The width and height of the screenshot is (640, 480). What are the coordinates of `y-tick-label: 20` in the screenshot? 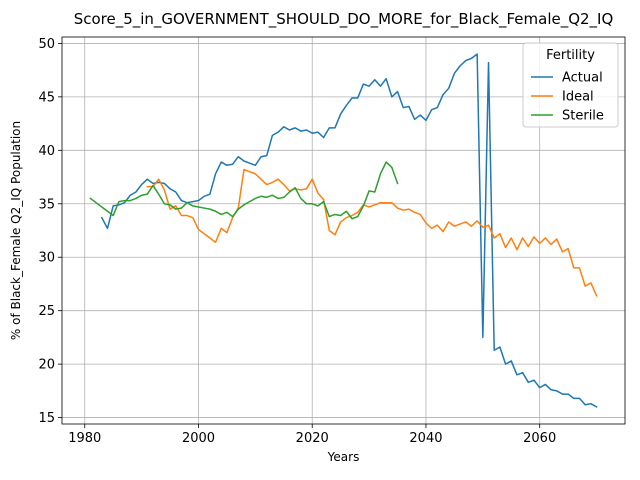 It's located at (46, 365).